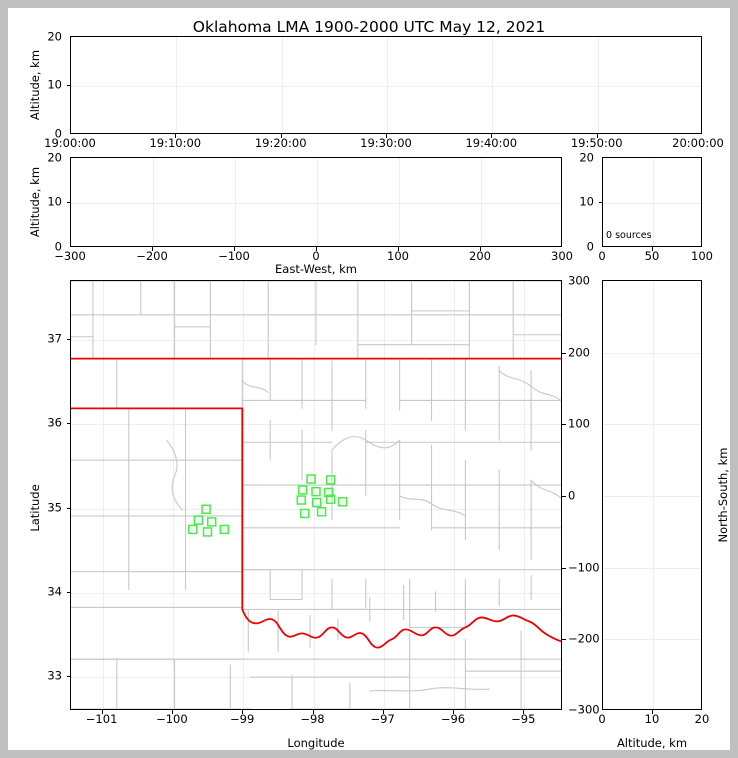  Describe the element at coordinates (652, 202) in the screenshot. I see `panel-altitude-histogram` at that location.